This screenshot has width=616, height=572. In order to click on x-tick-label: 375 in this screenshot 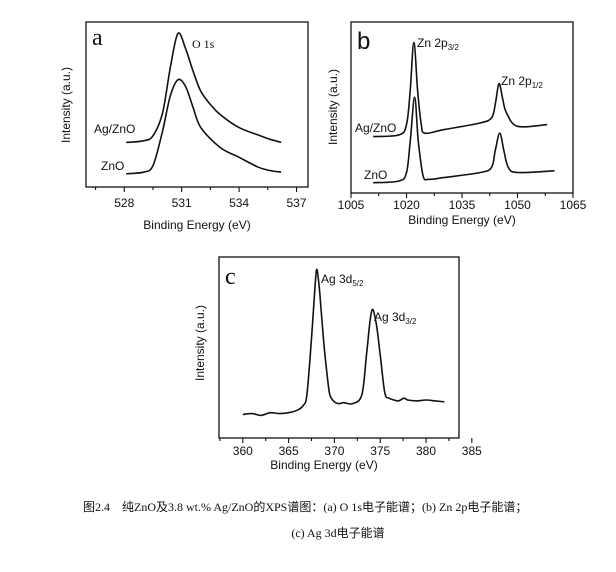, I will do `click(380, 451)`.